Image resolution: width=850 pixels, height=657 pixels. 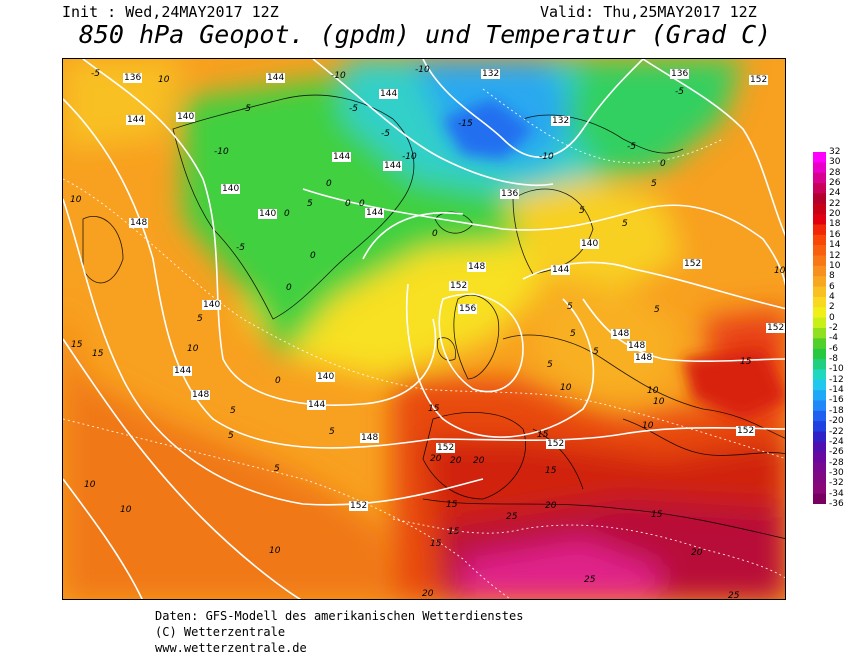 What do you see at coordinates (220, 632) in the screenshot?
I see `footer-copyright: (C) Wetterzentrale` at bounding box center [220, 632].